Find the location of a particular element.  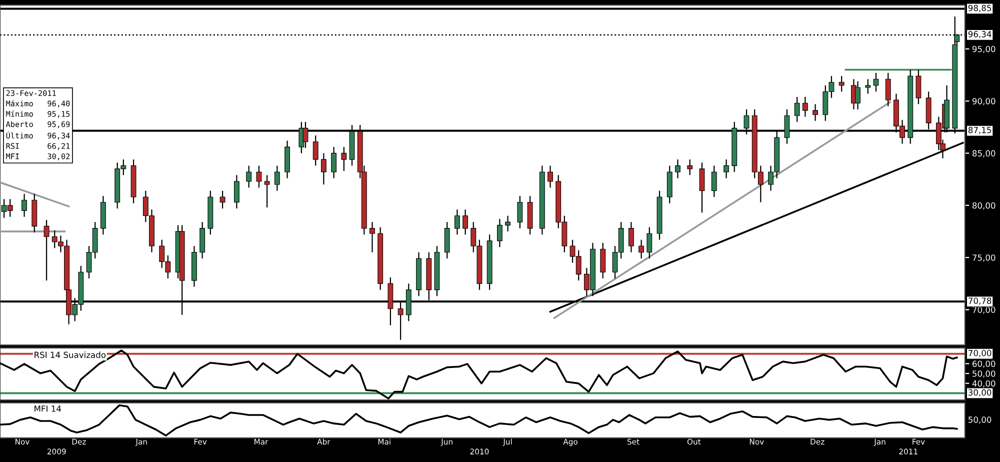

y-tick-label: 80,00 is located at coordinates (984, 206).